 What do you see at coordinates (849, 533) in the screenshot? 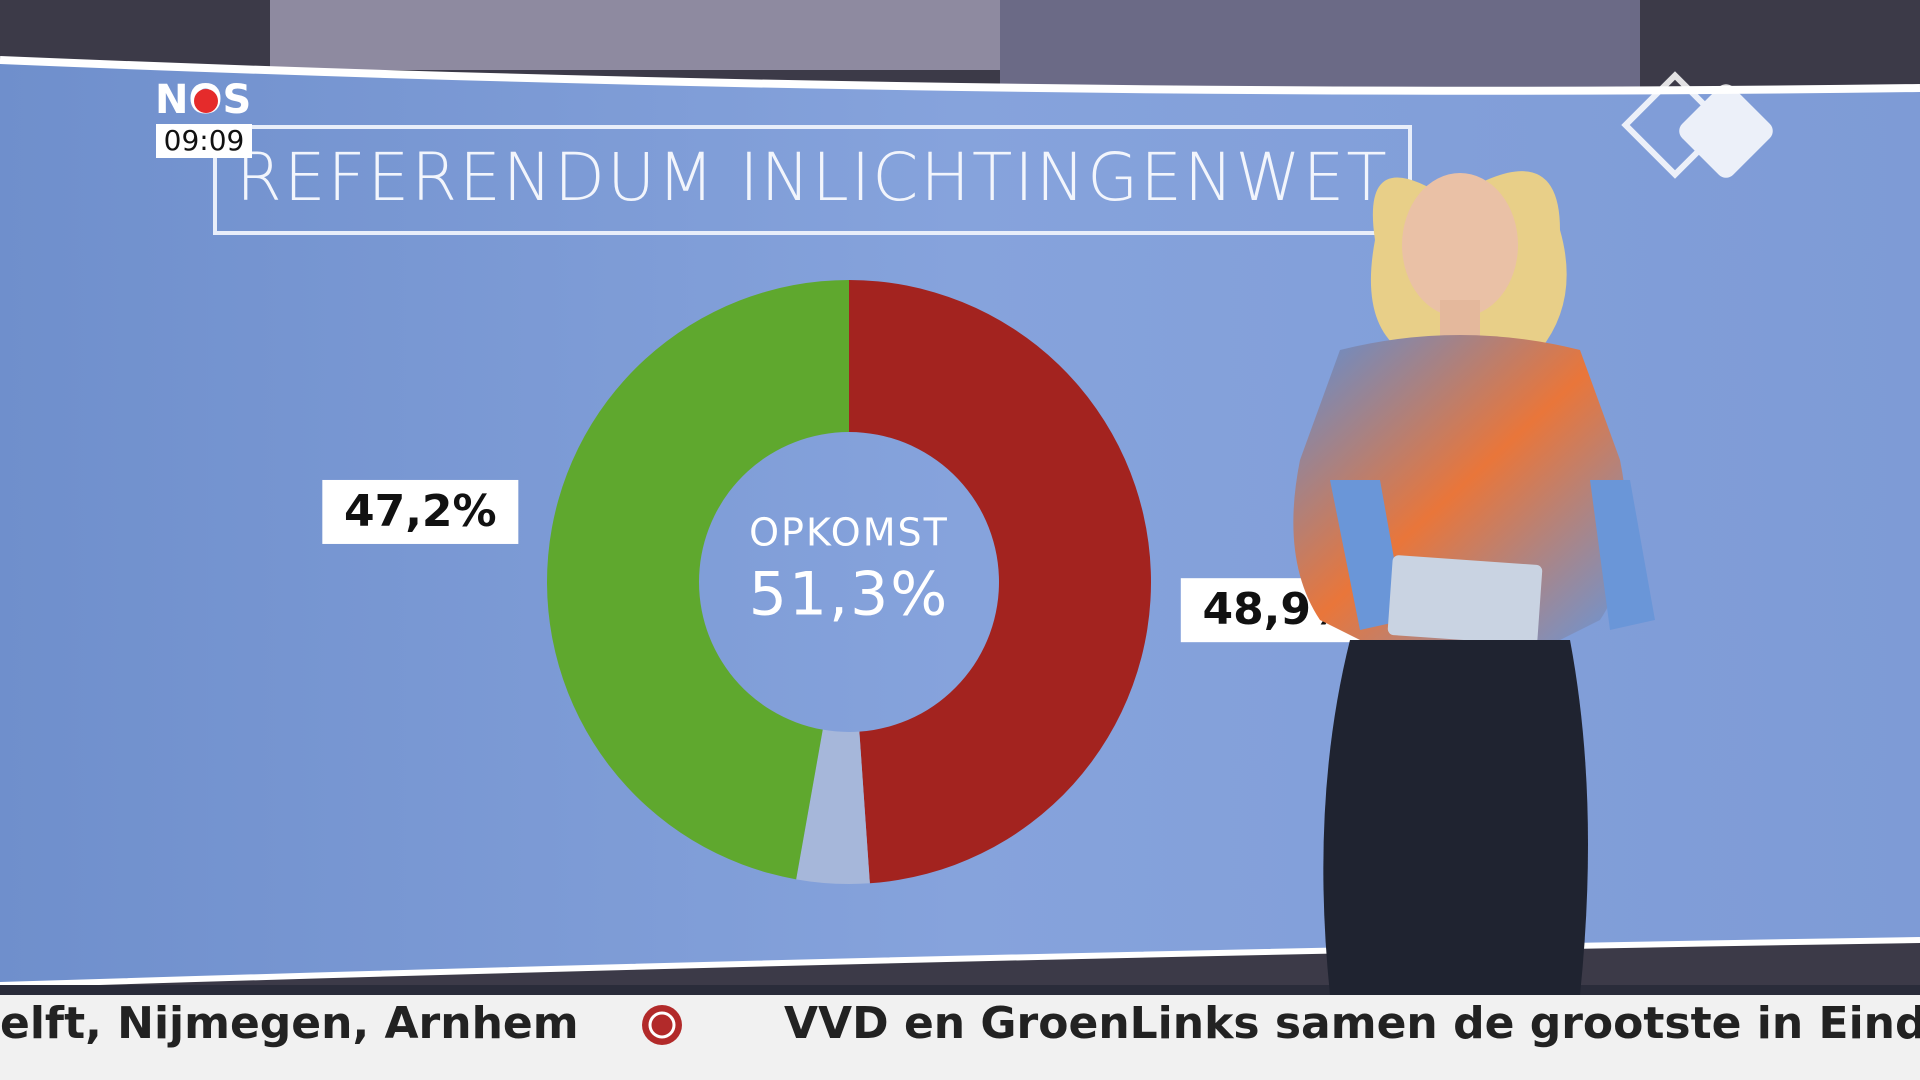
I see `center-annotation: OPKOMST` at bounding box center [849, 533].